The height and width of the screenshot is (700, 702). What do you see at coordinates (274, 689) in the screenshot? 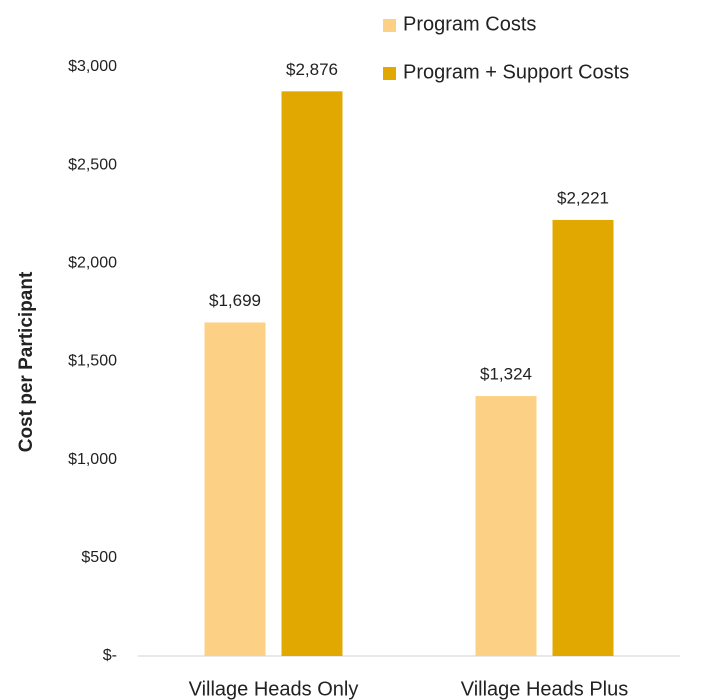
I see `x-tick-label: Village Heads Only` at bounding box center [274, 689].